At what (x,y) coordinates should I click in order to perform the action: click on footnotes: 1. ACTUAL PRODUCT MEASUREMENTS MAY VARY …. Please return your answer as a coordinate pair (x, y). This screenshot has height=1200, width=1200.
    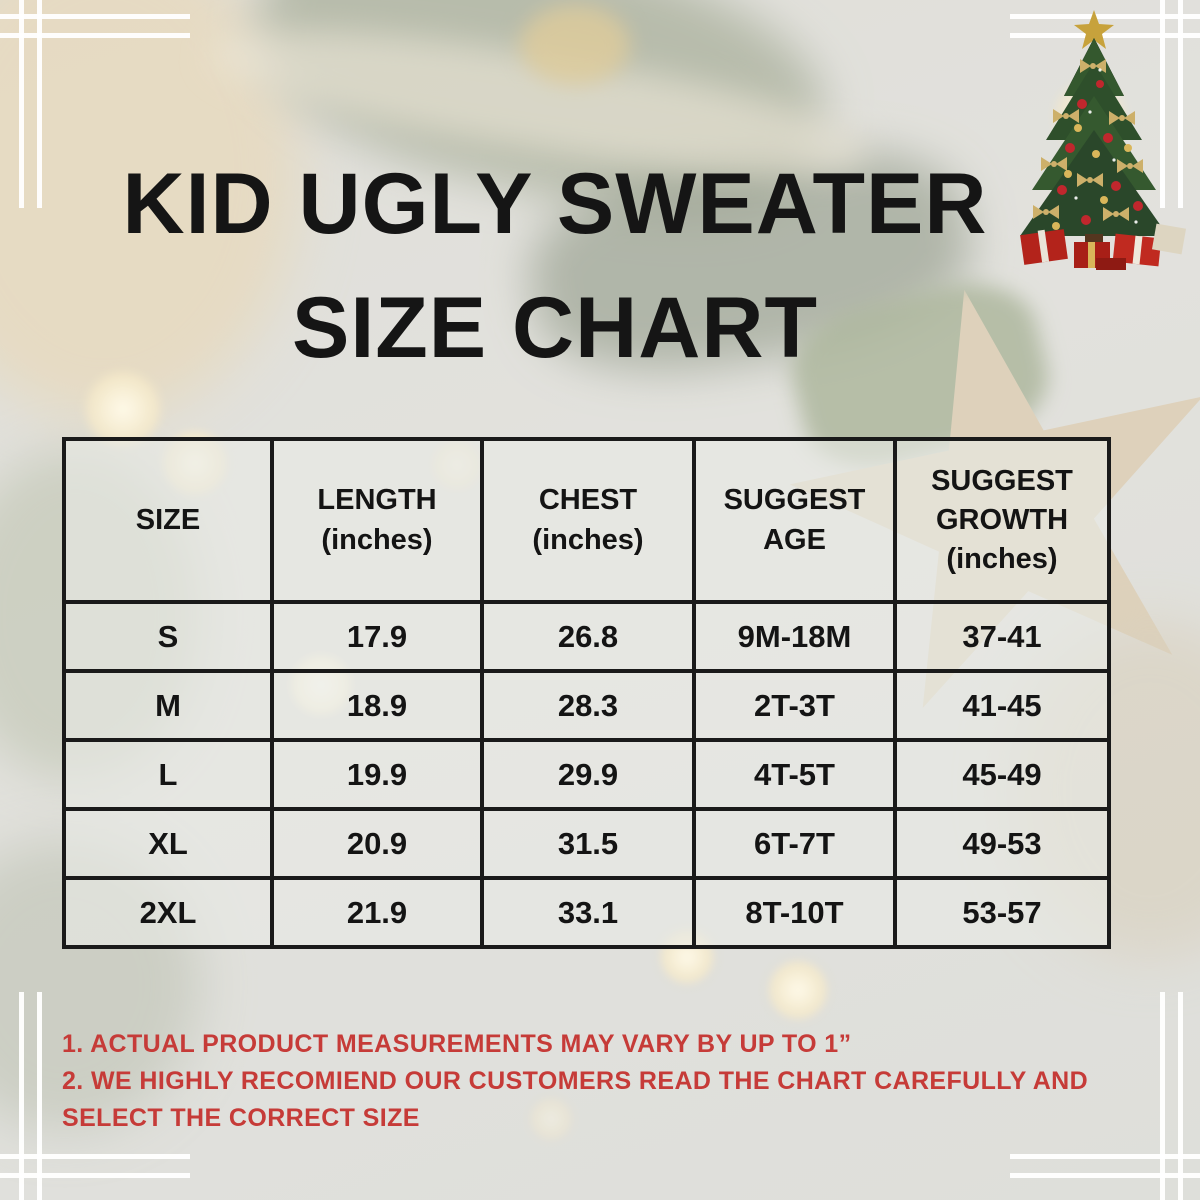
    Looking at the image, I should click on (577, 1081).